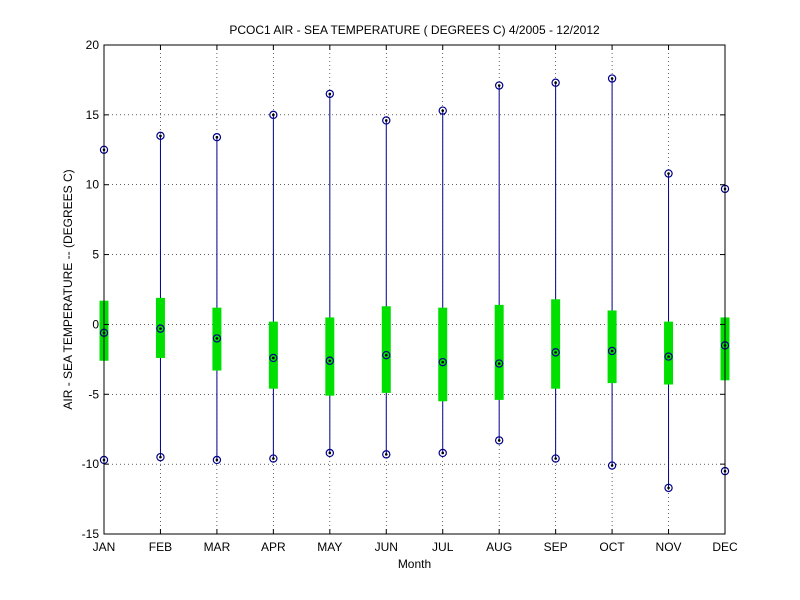 The height and width of the screenshot is (600, 800). Describe the element at coordinates (93, 185) in the screenshot. I see `y-tick-label: 10` at that location.